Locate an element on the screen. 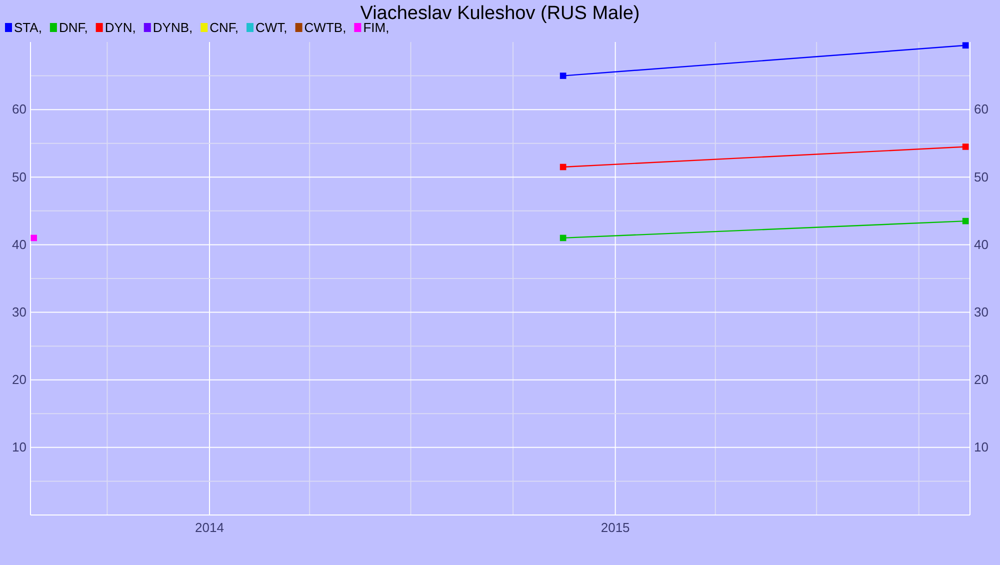 The height and width of the screenshot is (565, 1000). legend-label: CWTB, is located at coordinates (325, 27).